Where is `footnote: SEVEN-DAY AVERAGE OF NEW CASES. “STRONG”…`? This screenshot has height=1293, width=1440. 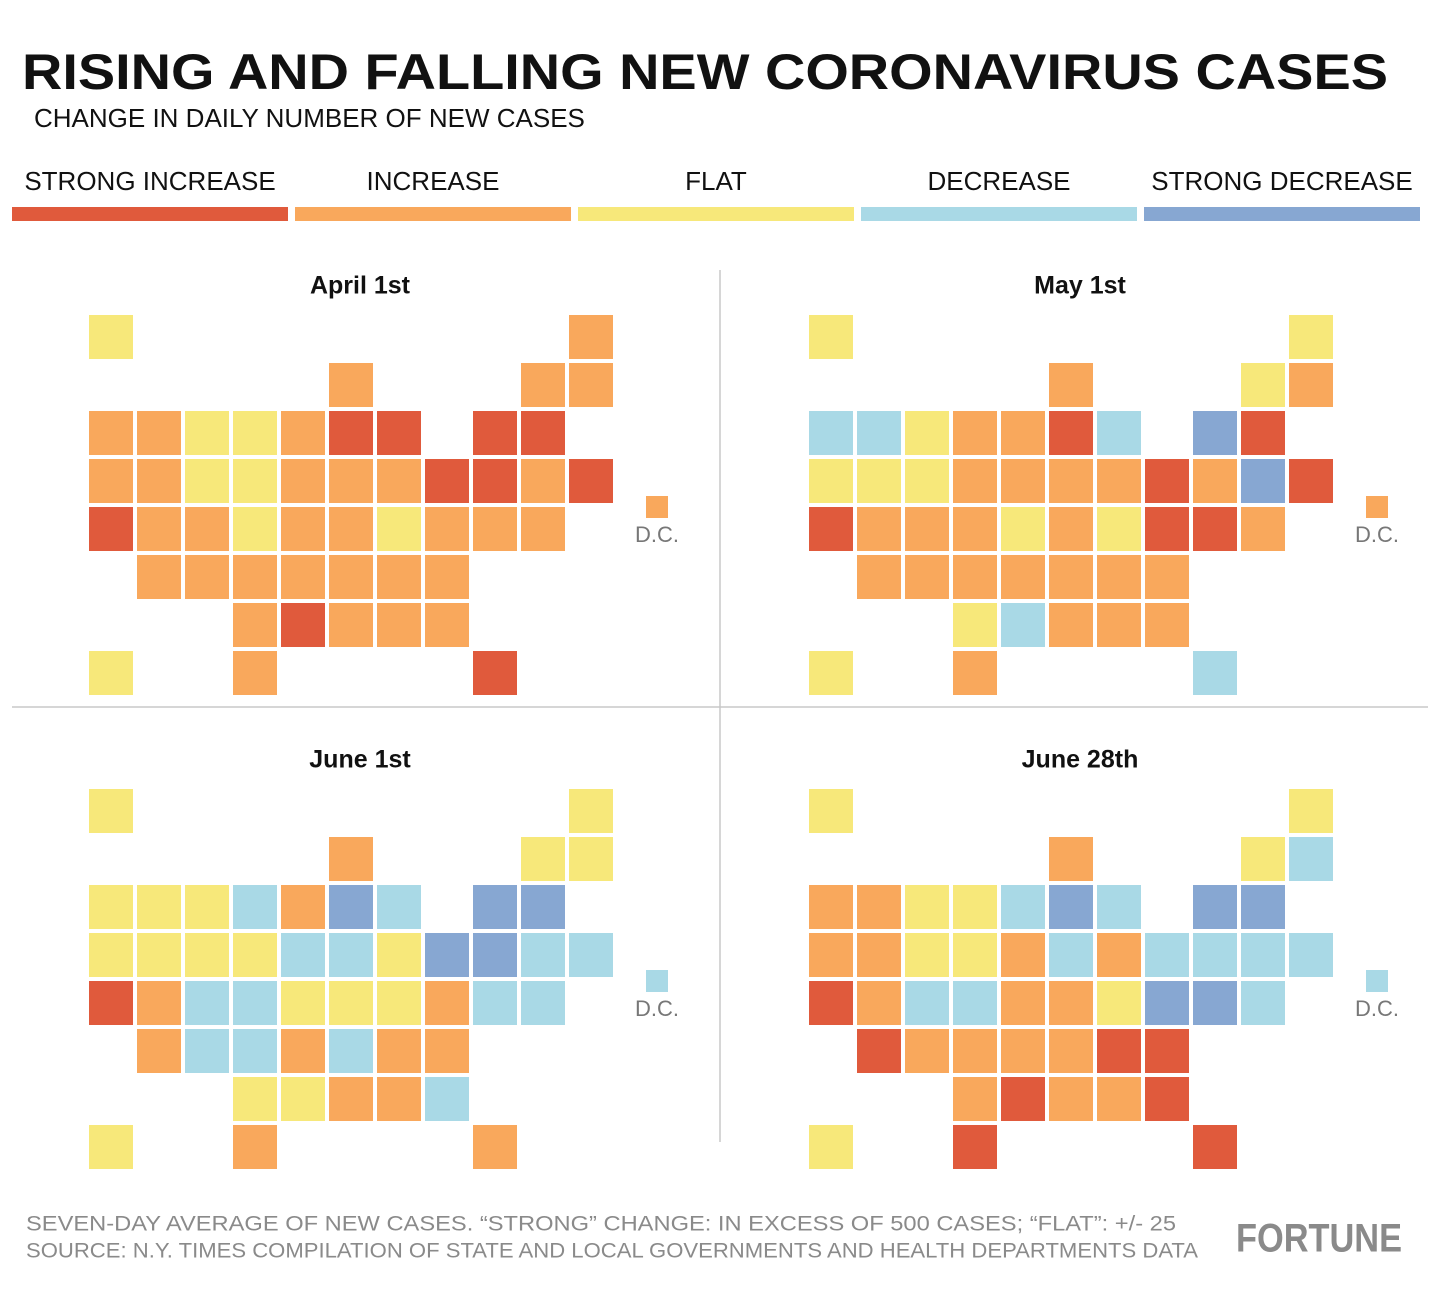
footnote: SEVEN-DAY AVERAGE OF NEW CASES. “STRONG”… is located at coordinates (601, 1224).